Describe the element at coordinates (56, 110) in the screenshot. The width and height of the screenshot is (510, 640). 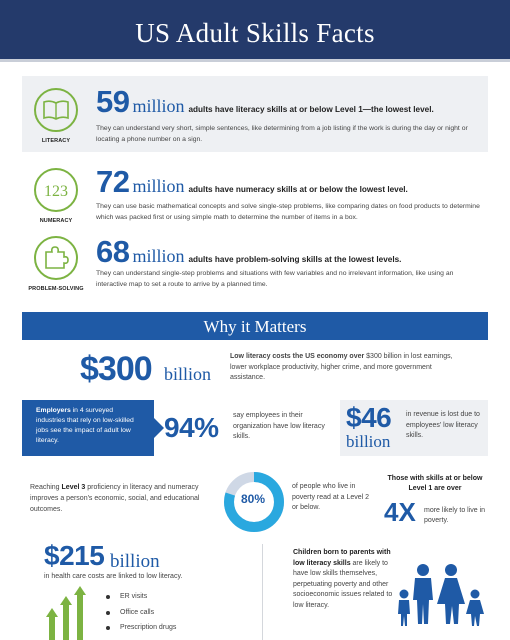
I see `book-icon` at that location.